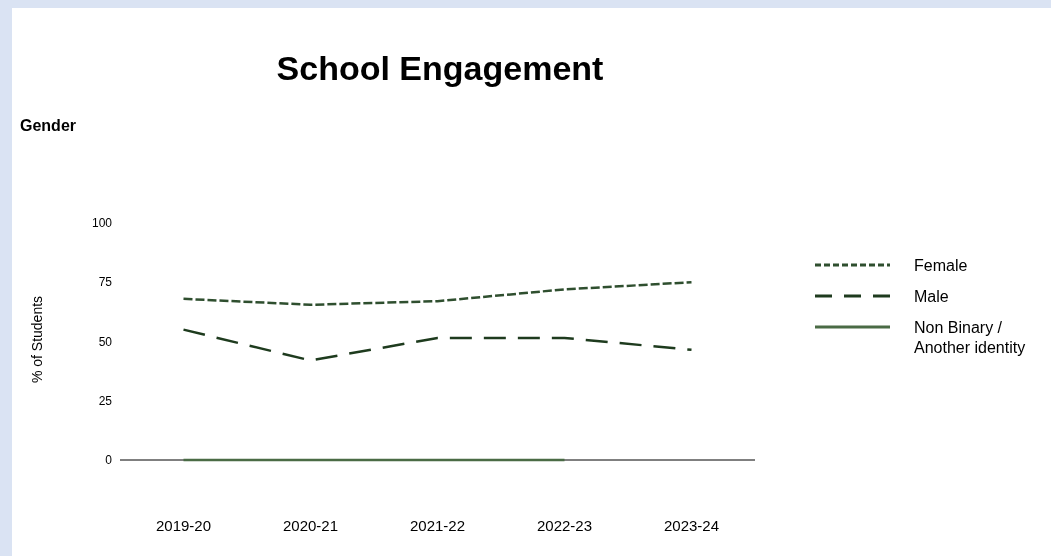 The height and width of the screenshot is (556, 1051). What do you see at coordinates (183, 525) in the screenshot?
I see `x-tick-label: 2019-20` at bounding box center [183, 525].